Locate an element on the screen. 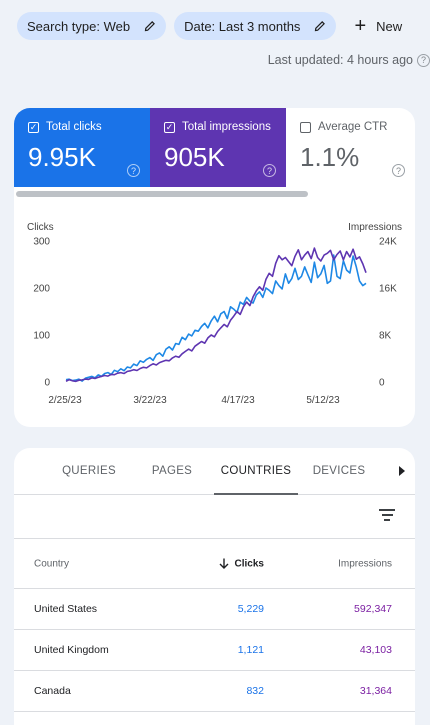 Image resolution: width=430 pixels, height=725 pixels. checkbox-unchecked-icon is located at coordinates (305, 127).